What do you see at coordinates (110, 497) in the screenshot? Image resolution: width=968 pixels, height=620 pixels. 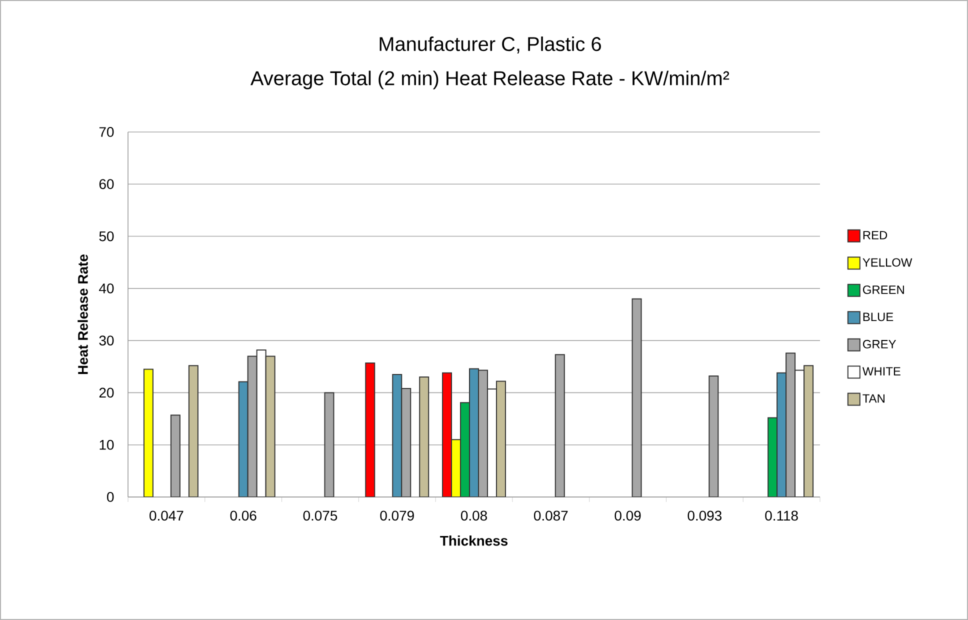 I see `y-tick-label: 0` at bounding box center [110, 497].